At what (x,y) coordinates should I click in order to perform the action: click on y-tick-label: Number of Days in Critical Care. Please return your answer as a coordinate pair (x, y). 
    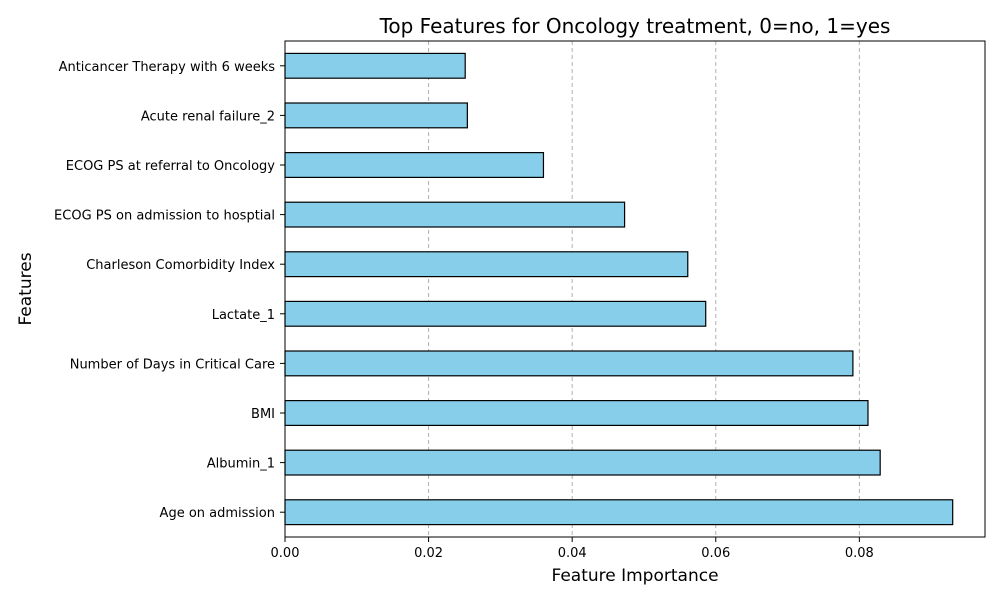
    Looking at the image, I should click on (172, 364).